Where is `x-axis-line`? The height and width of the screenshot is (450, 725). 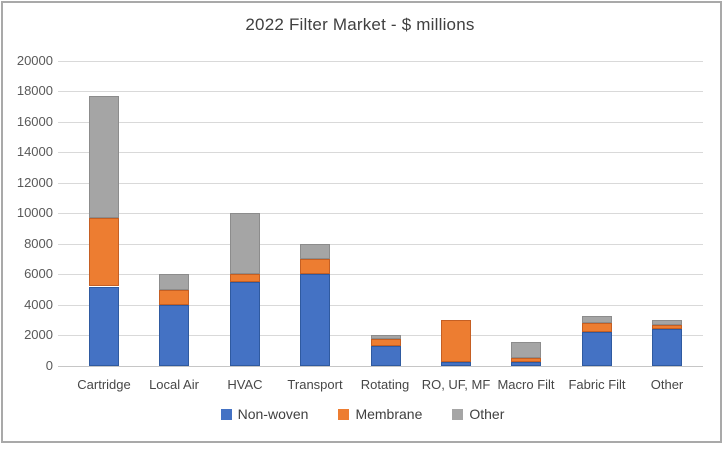
x-axis-line is located at coordinates (380, 366).